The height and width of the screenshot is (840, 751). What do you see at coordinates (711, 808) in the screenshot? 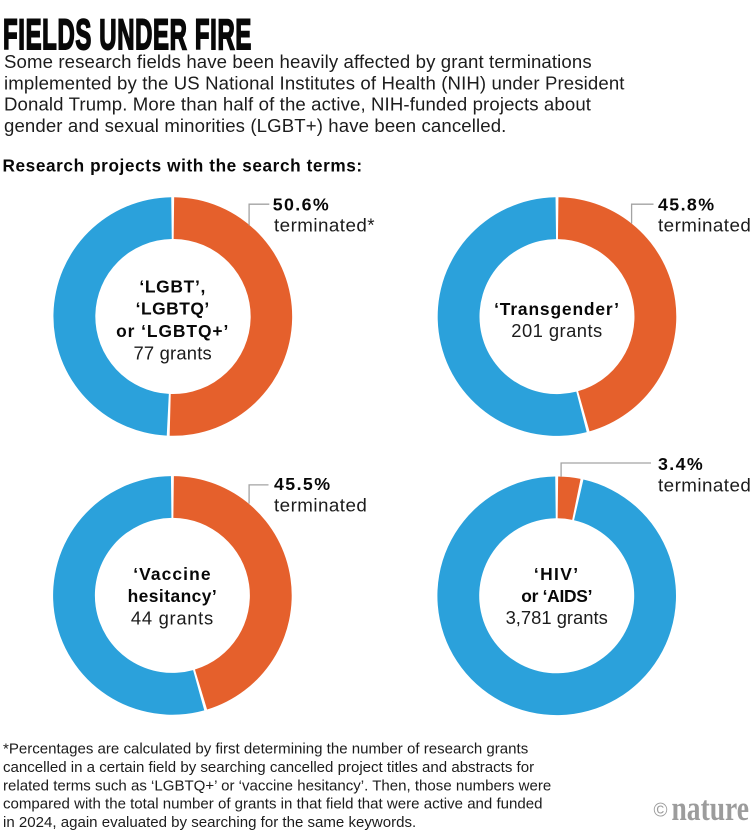
I see `svg-text: nature` at bounding box center [711, 808].